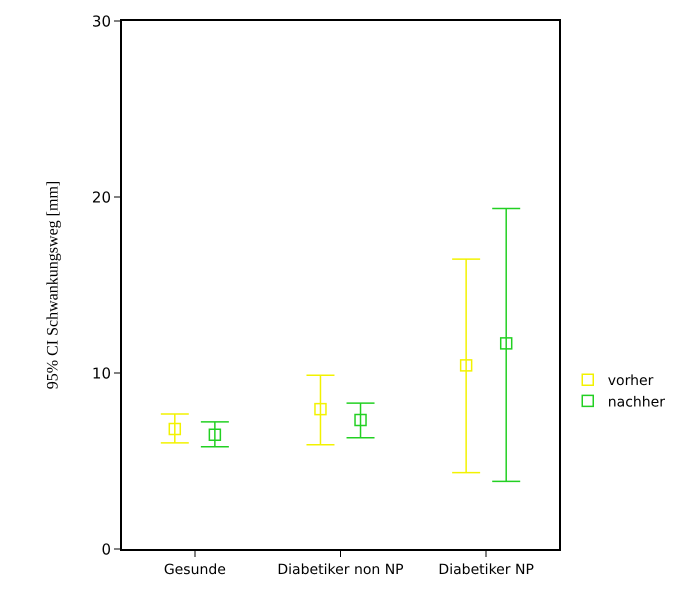 This screenshot has height=609, width=687. What do you see at coordinates (631, 381) in the screenshot?
I see `legend-label: vorher` at bounding box center [631, 381].